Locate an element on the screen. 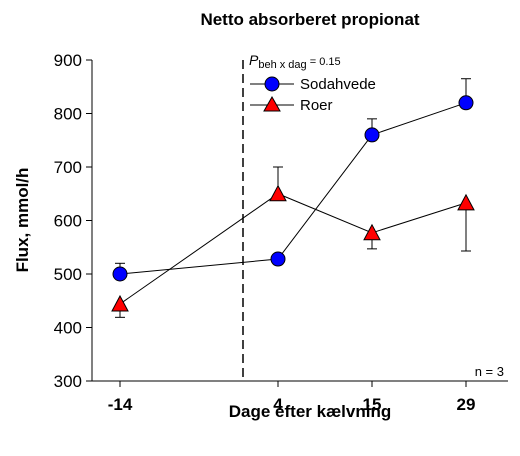  p-value-rest: = 0.15 is located at coordinates (324, 62).